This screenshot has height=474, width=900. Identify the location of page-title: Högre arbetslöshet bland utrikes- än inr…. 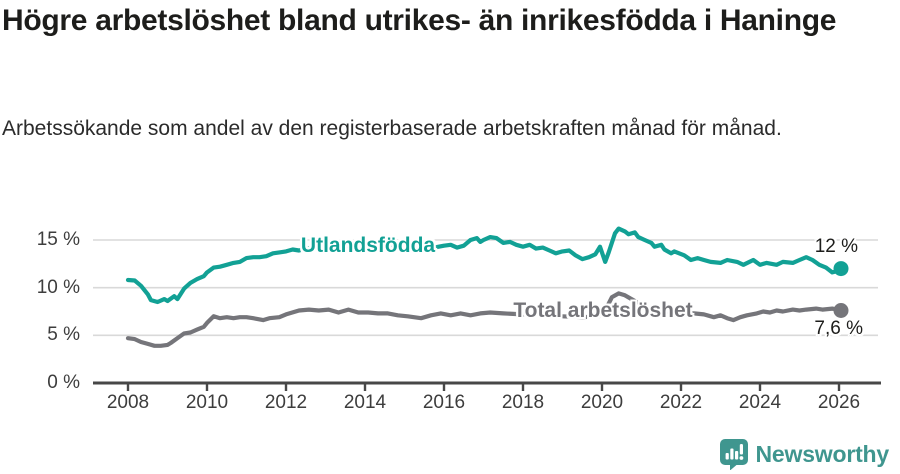
(419, 20).